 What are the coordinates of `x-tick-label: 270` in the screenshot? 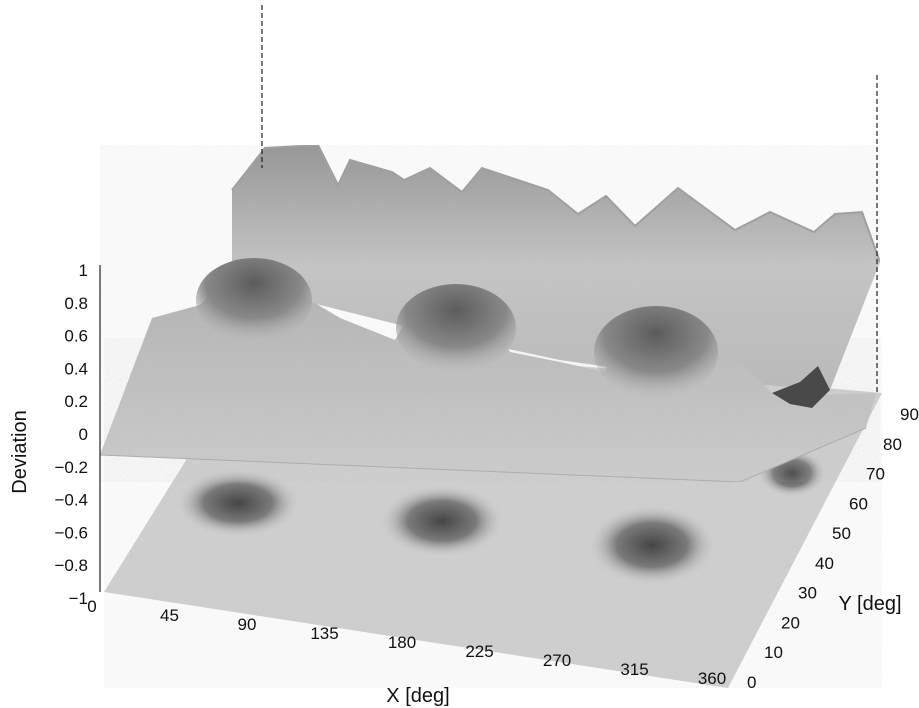 It's located at (557, 660).